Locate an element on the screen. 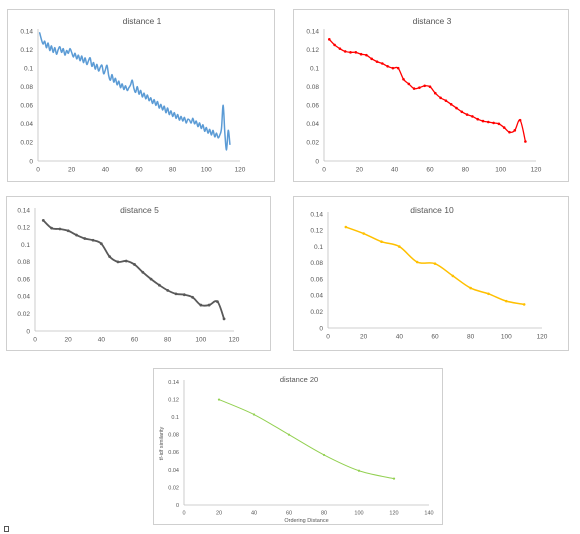  y-axis-label: tf-idf similarity is located at coordinates (162, 443).